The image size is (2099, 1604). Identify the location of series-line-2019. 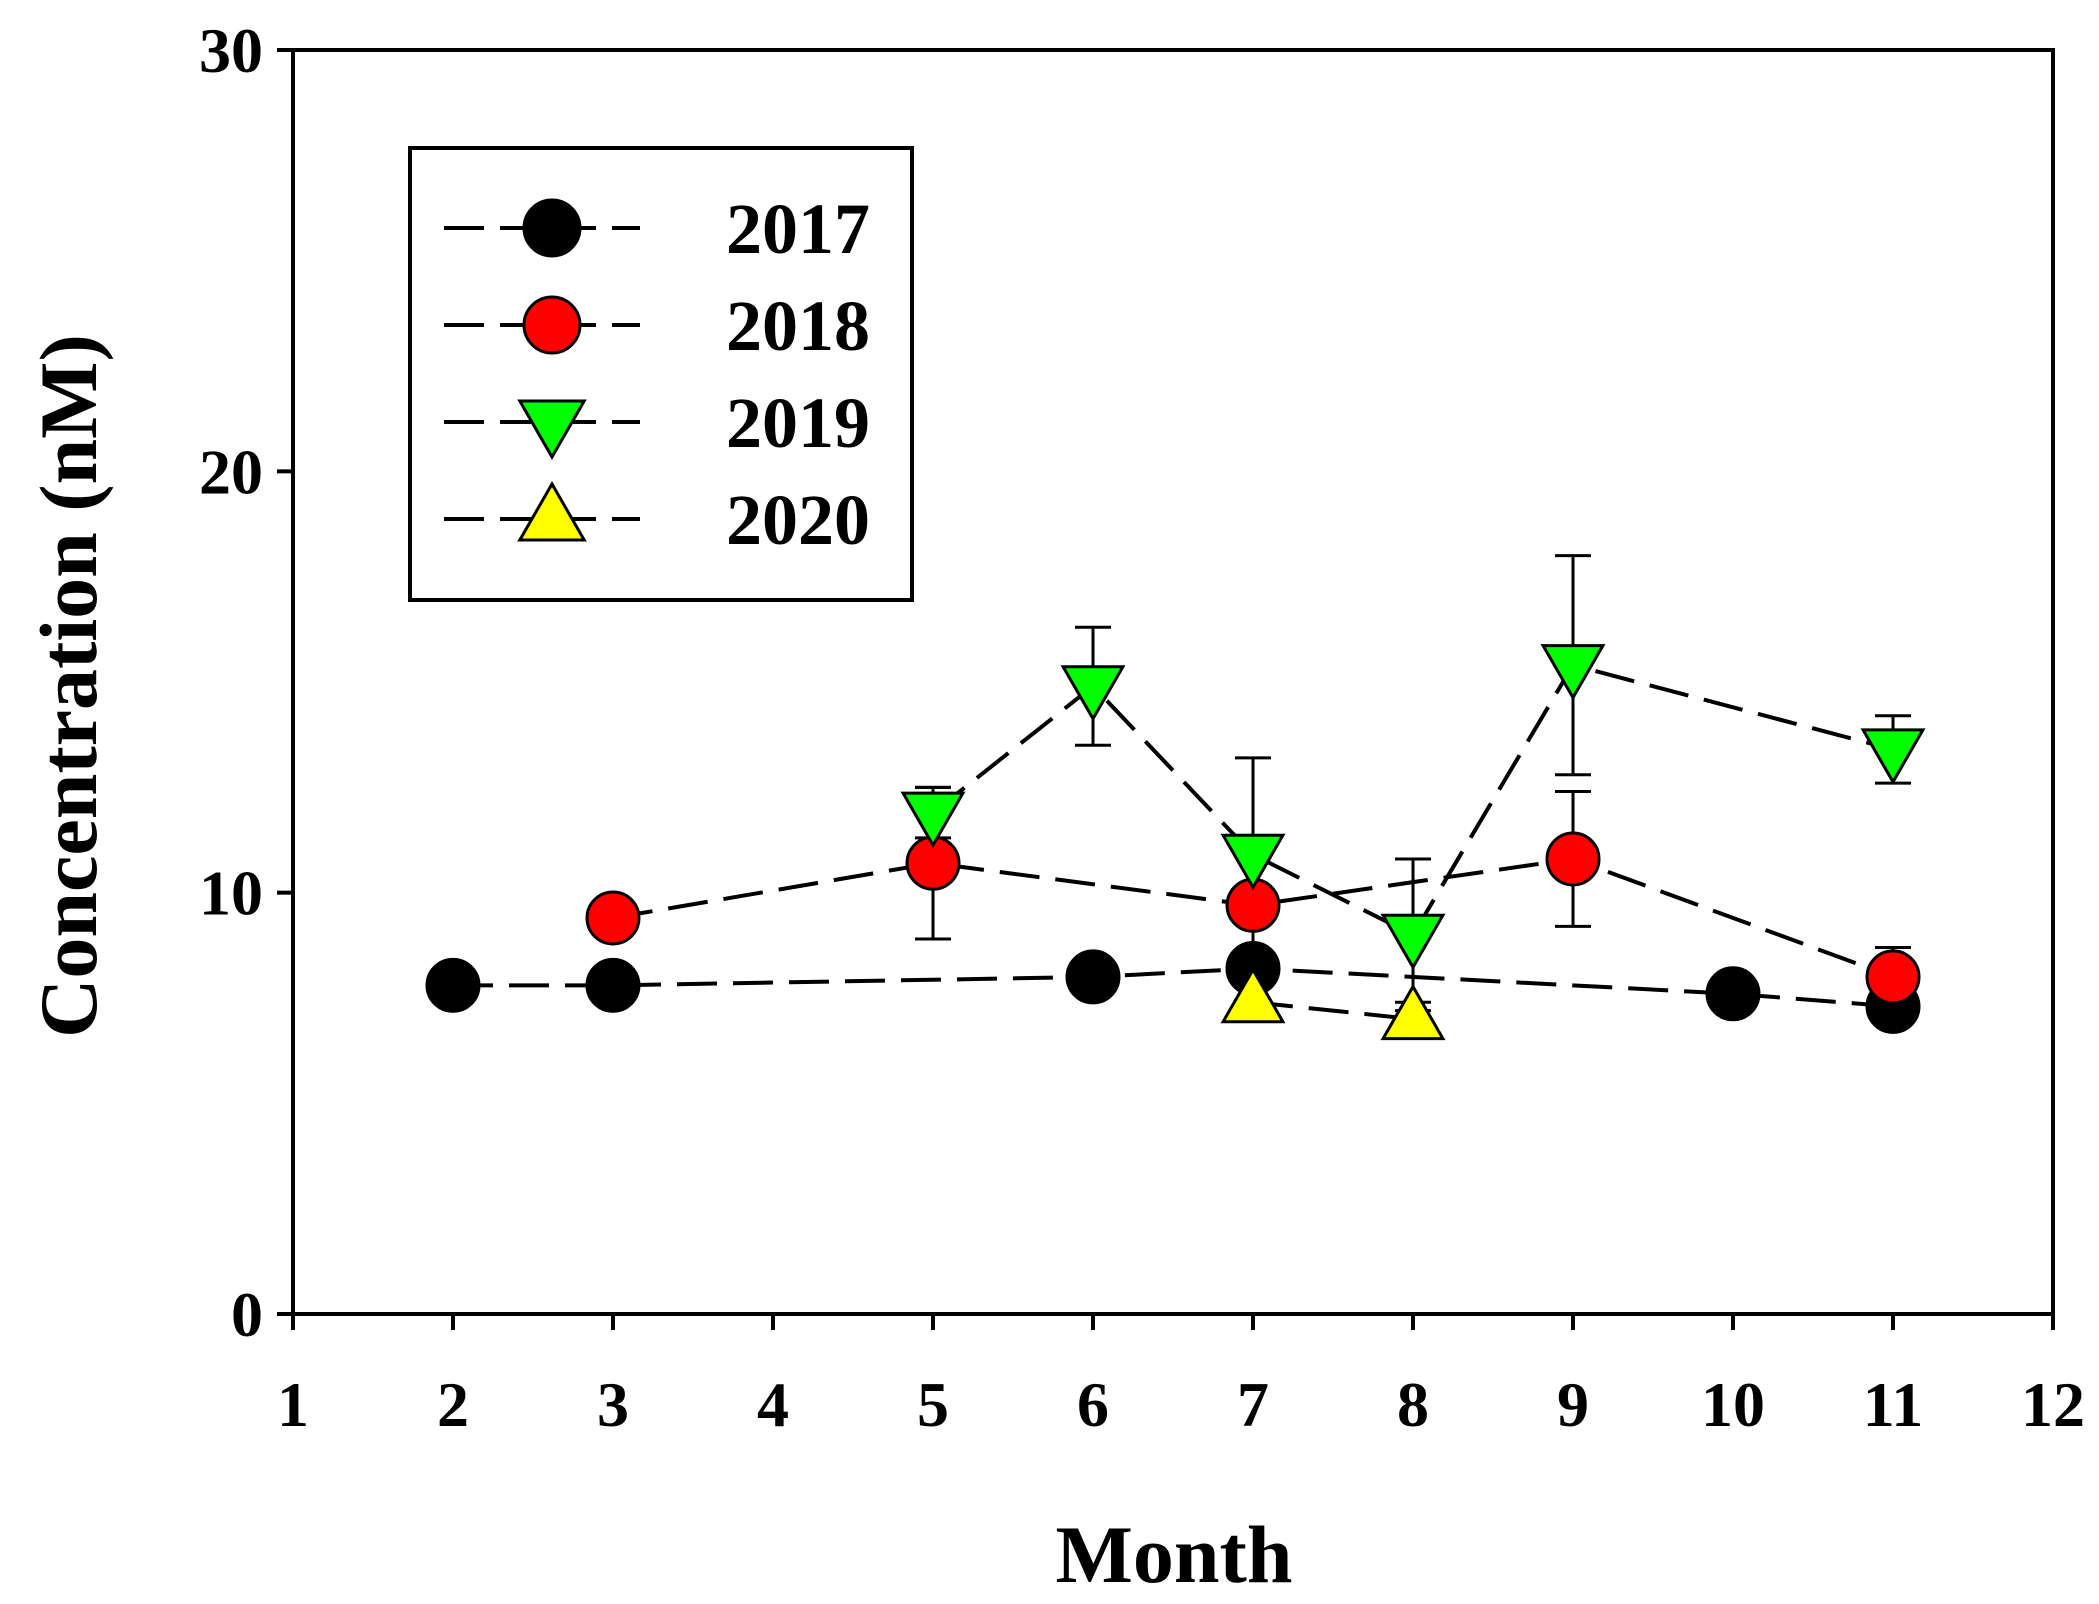
(1412, 800).